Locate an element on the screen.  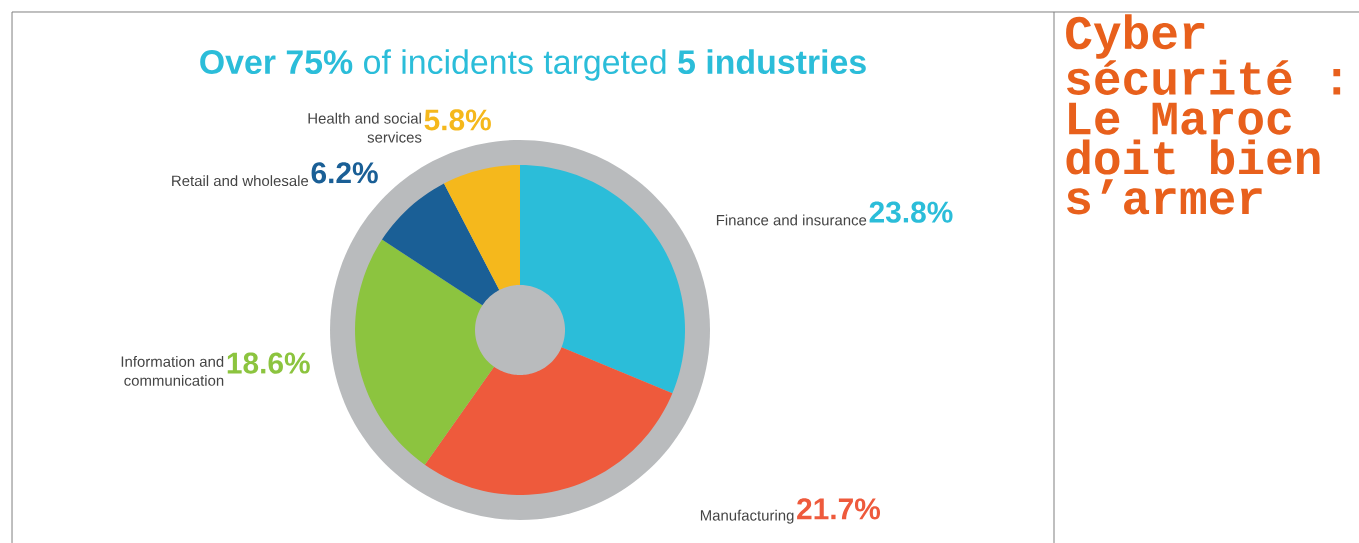
data-label: 18.6% is located at coordinates (268, 363).